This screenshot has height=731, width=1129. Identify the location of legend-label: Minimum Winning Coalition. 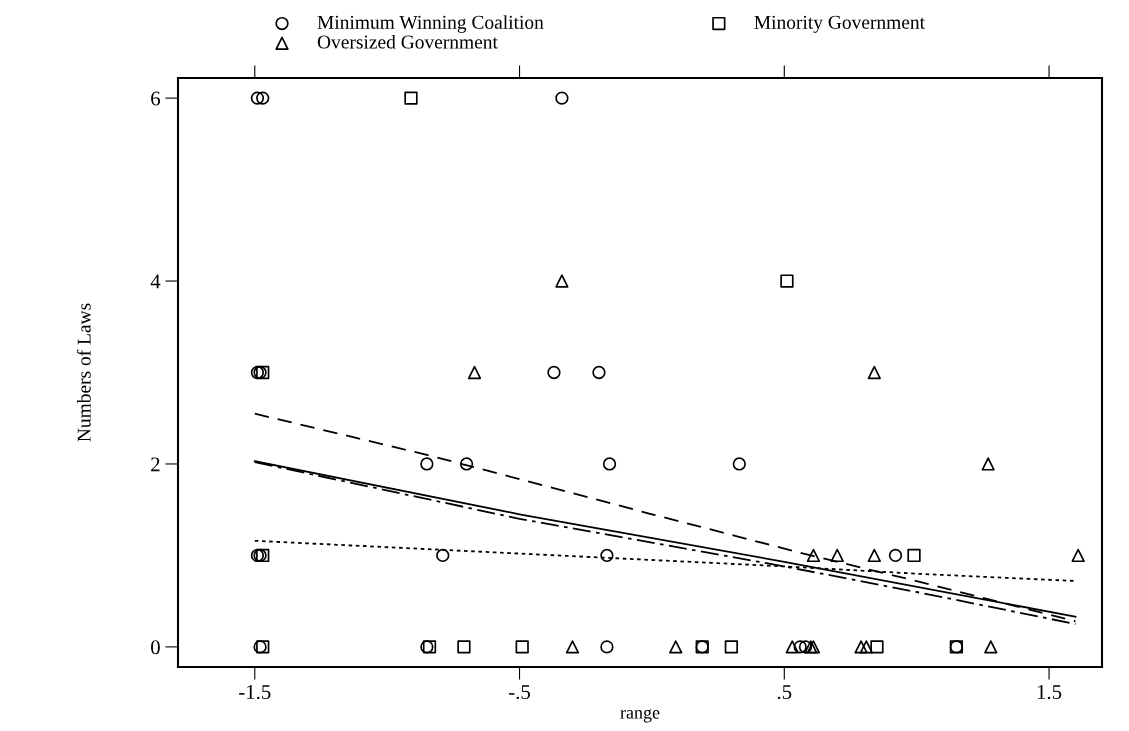
(430, 24).